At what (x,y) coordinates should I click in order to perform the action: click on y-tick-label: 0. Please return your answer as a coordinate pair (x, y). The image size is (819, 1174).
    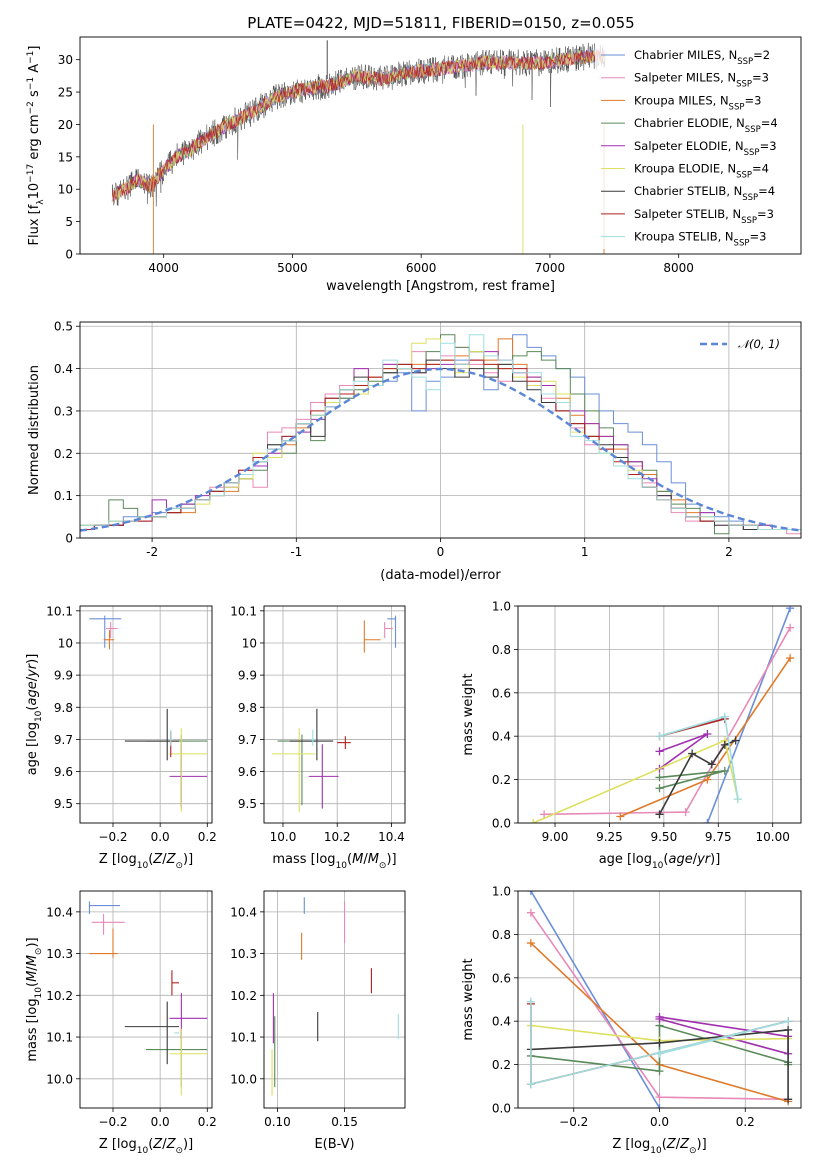
    Looking at the image, I should click on (69, 539).